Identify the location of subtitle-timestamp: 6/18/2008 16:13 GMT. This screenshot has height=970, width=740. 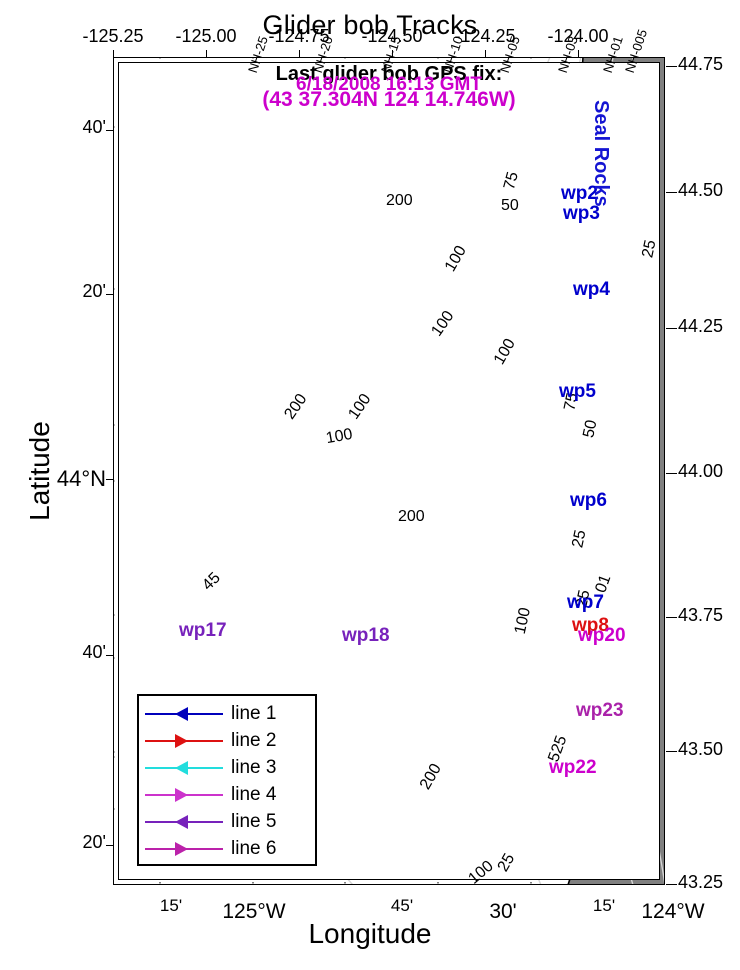
(389, 84).